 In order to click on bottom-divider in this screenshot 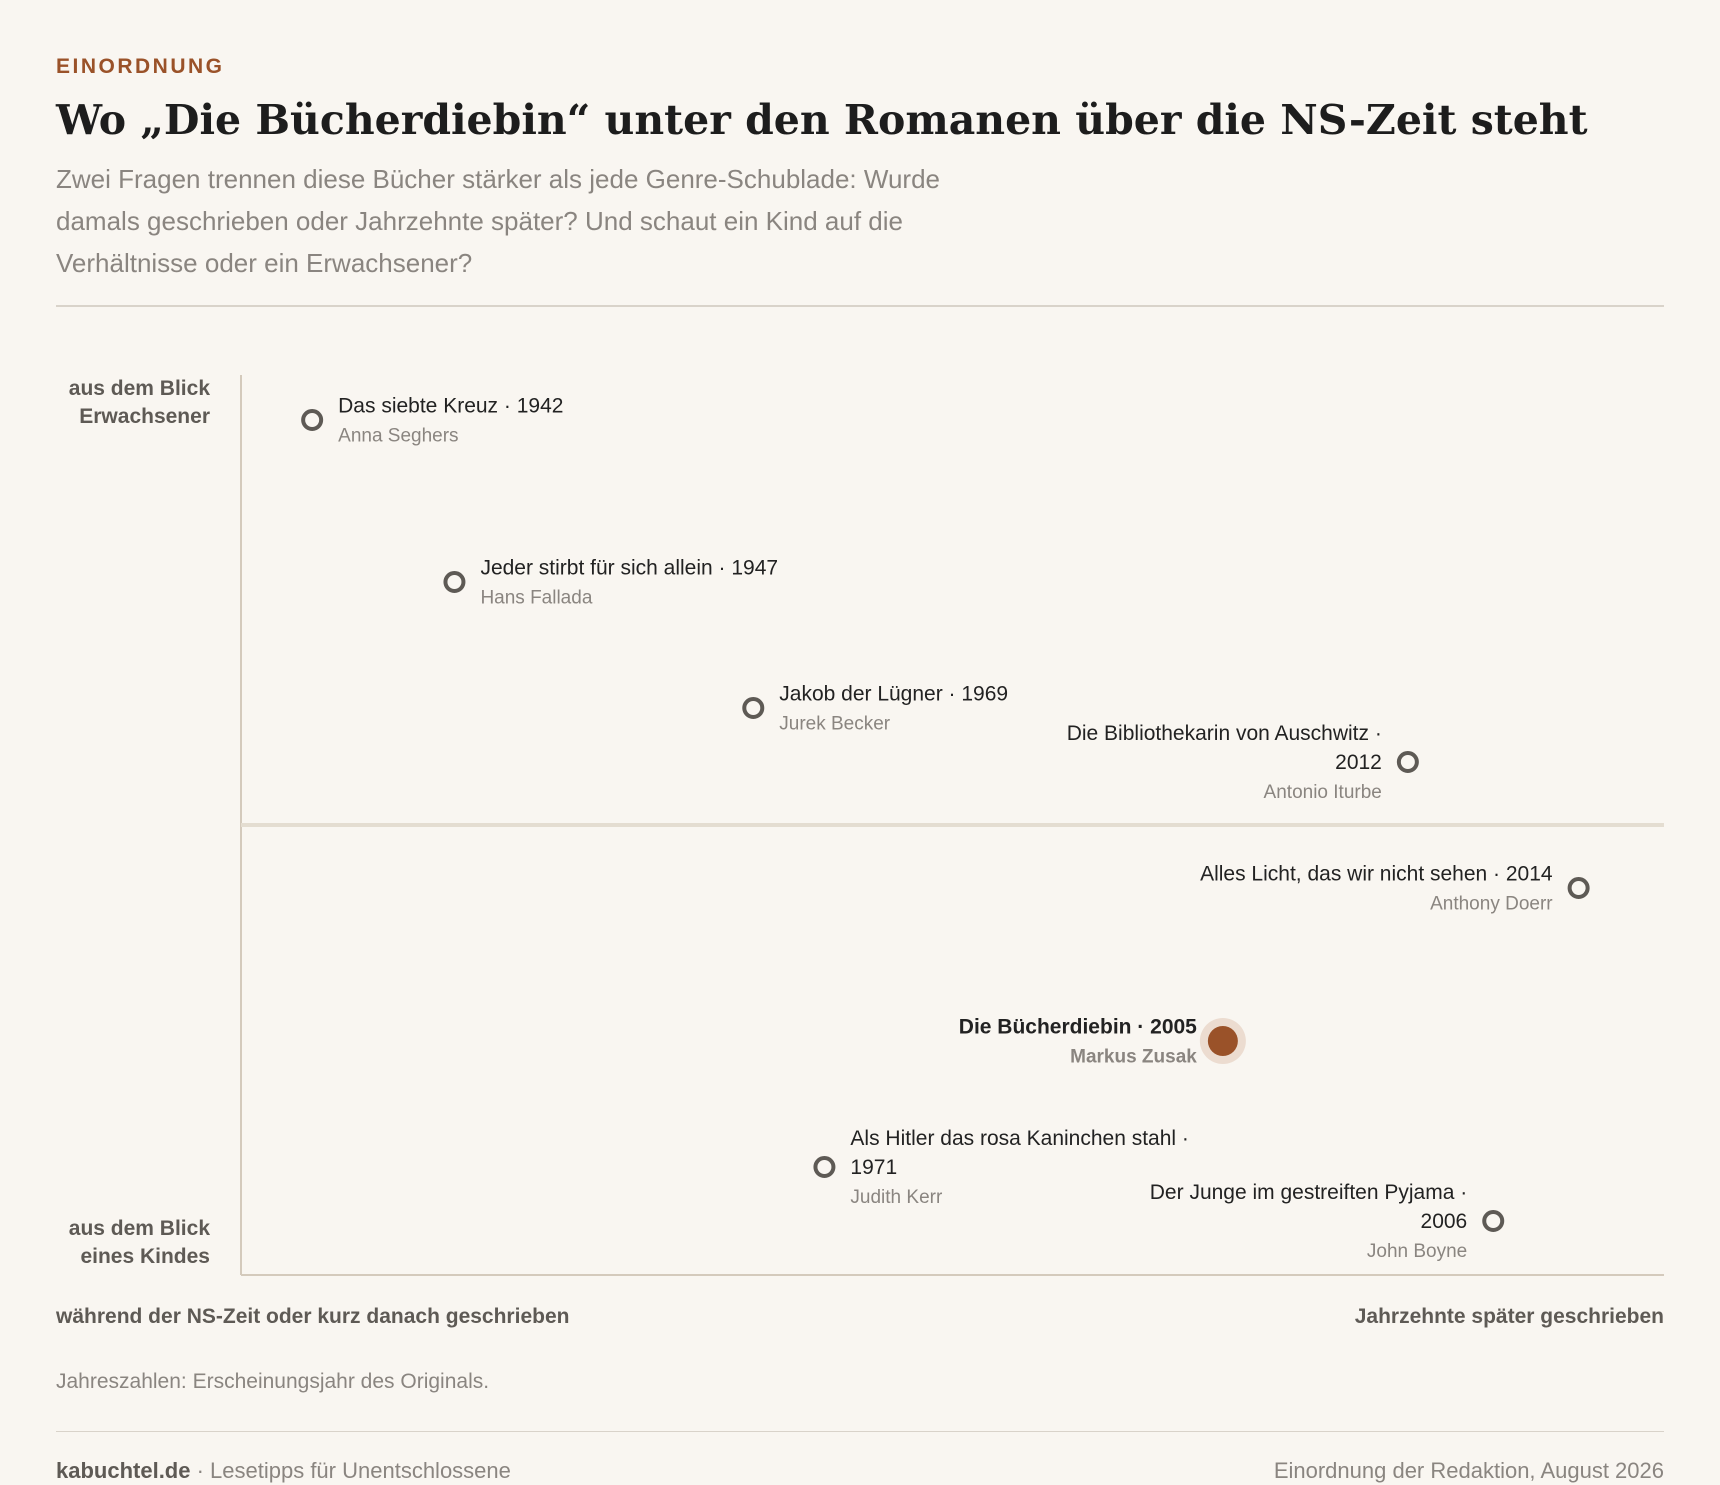, I will do `click(860, 1431)`.